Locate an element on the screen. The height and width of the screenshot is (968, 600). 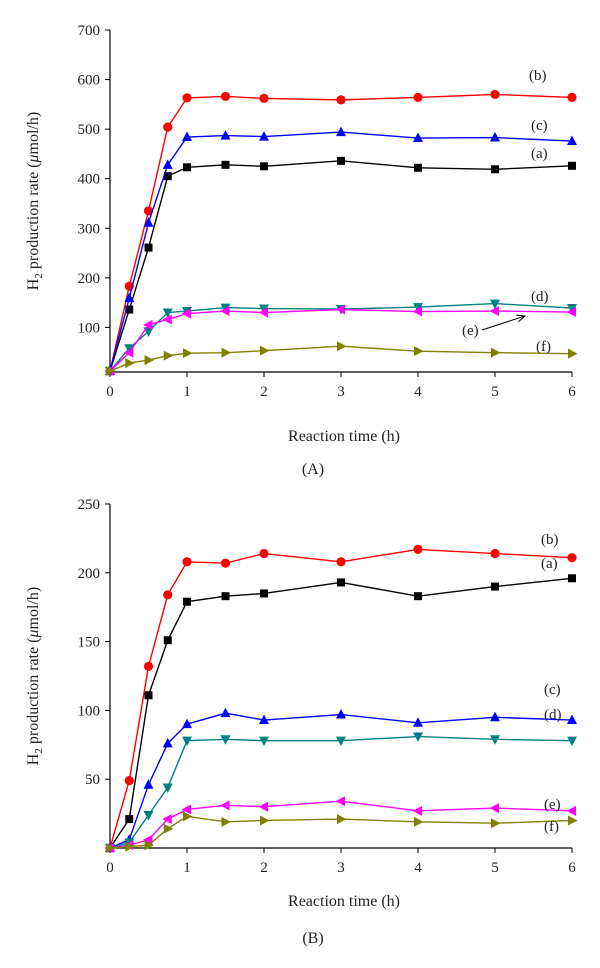
x-tick-label: 5 is located at coordinates (495, 392).